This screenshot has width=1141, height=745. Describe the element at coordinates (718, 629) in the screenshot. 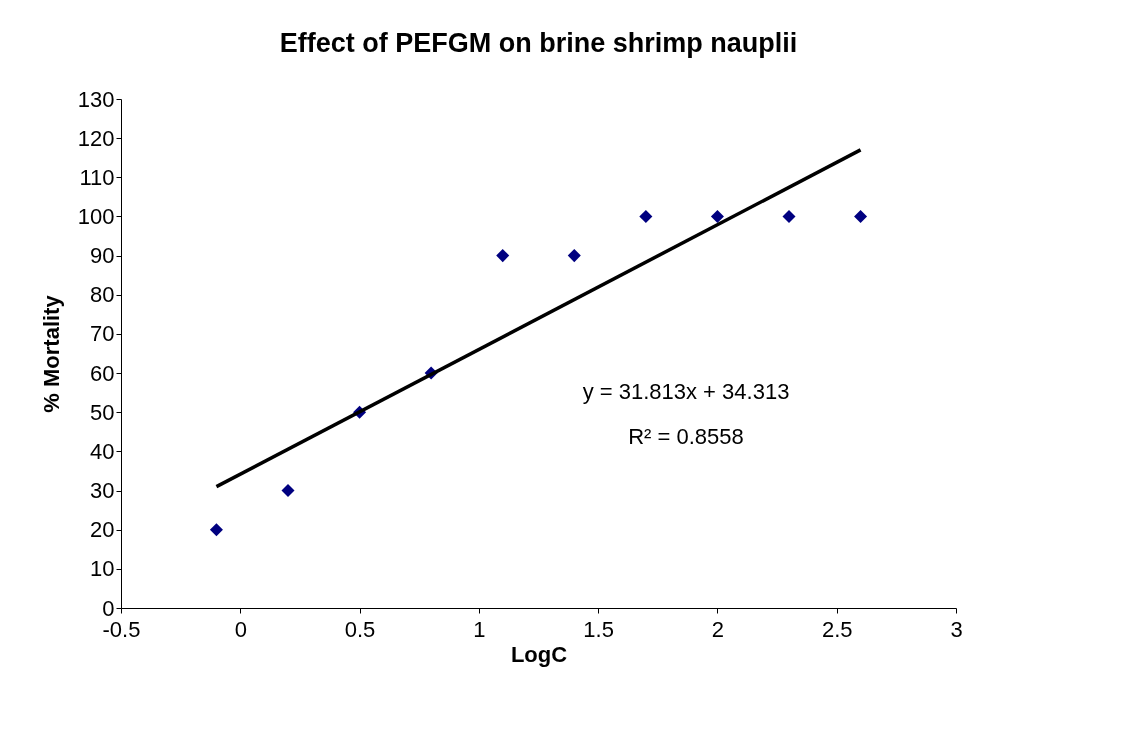

I see `x-tick-label: 2` at that location.